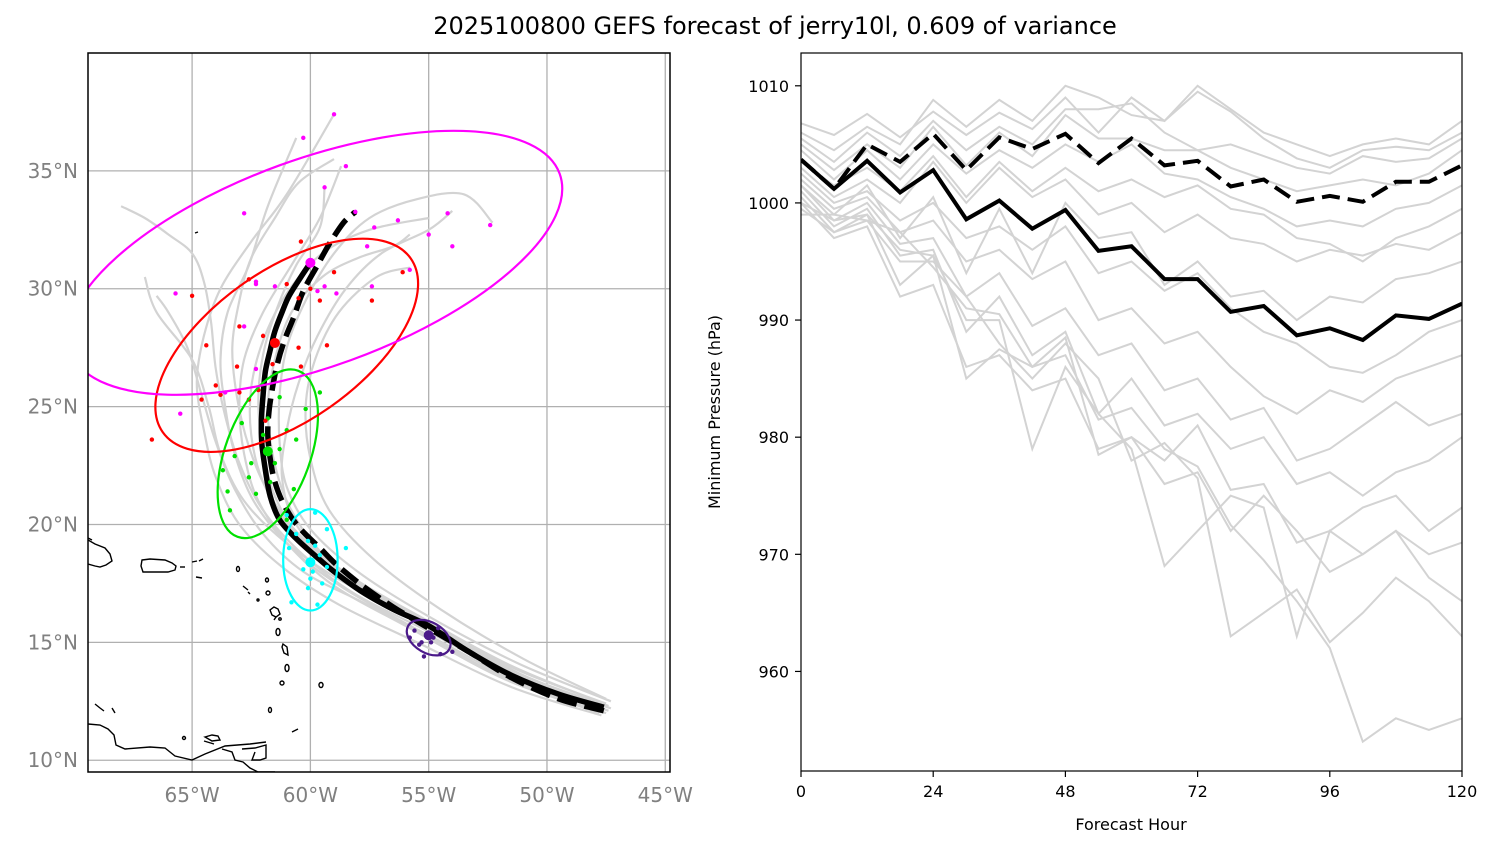  I want to click on map-x-tick-label: 60°W, so click(310, 795).